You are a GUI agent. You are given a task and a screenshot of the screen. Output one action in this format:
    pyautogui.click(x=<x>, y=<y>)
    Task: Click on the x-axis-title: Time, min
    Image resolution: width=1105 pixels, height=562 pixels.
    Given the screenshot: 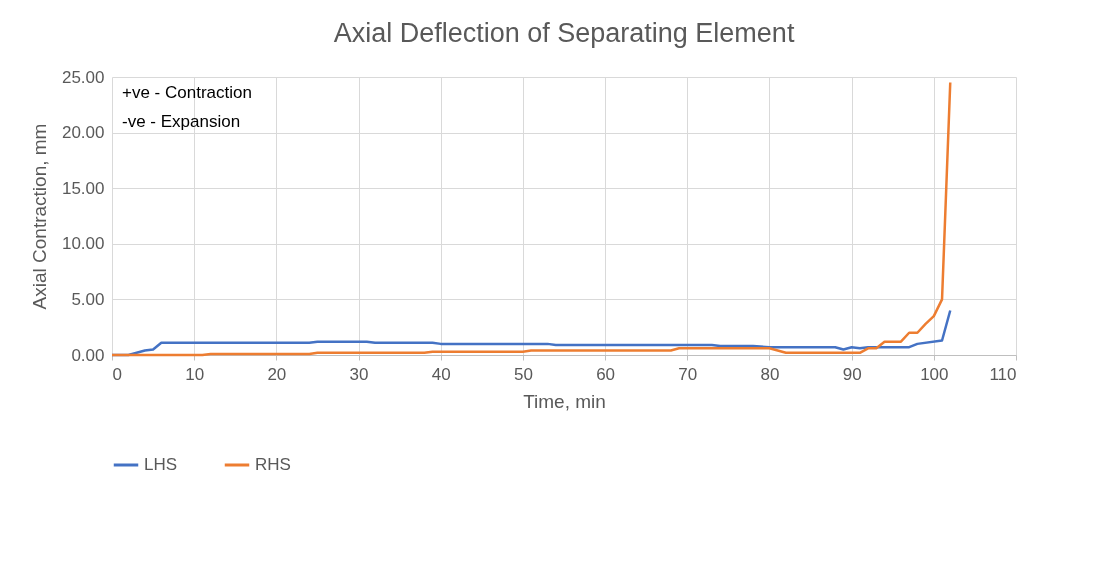 What is the action you would take?
    pyautogui.click(x=564, y=401)
    